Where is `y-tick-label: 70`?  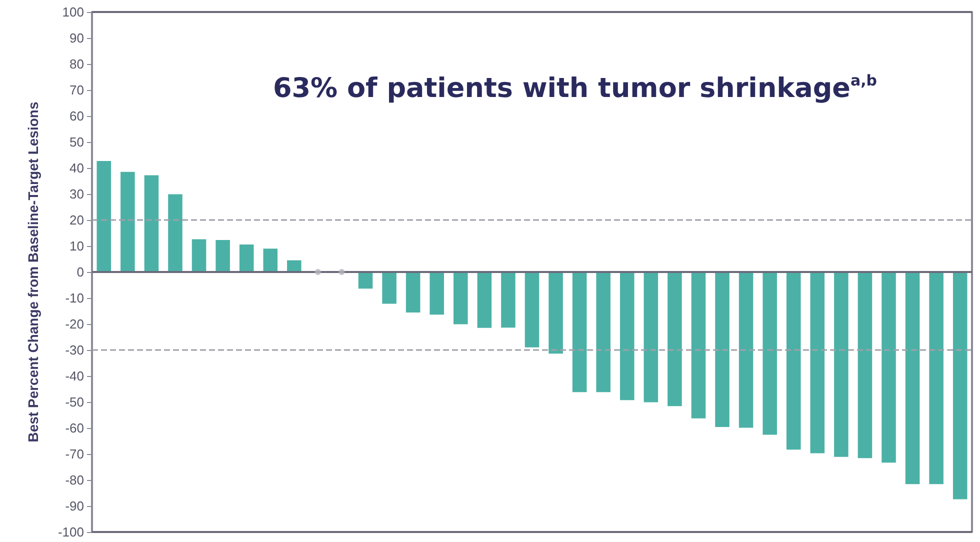 y-tick-label: 70 is located at coordinates (77, 90).